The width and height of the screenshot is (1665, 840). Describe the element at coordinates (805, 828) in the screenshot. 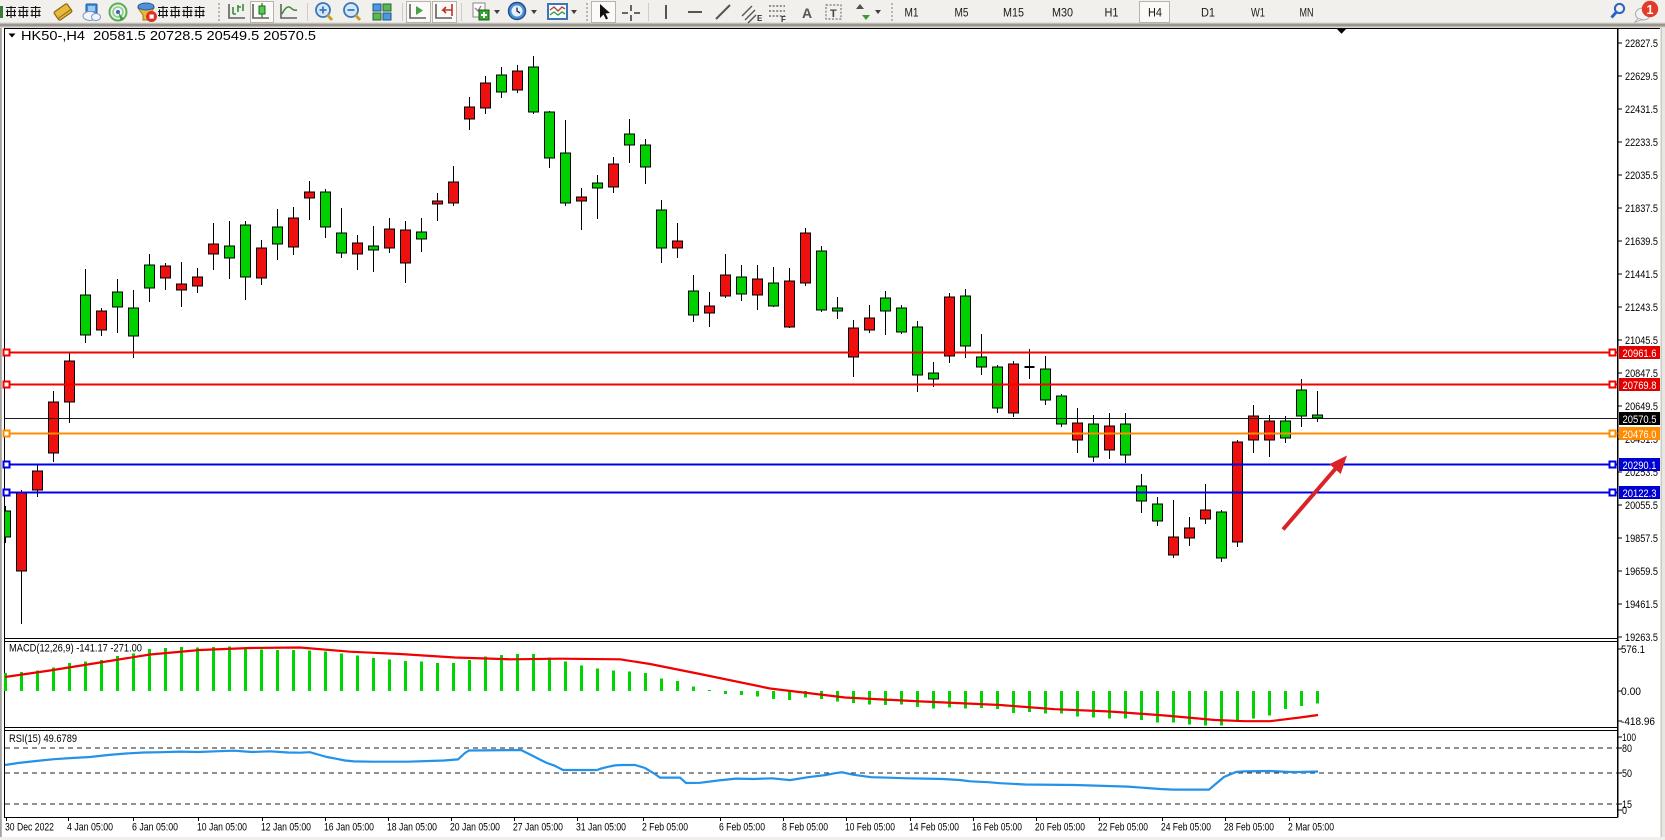

I see `svg-text: 8 Feb 05:00` at that location.